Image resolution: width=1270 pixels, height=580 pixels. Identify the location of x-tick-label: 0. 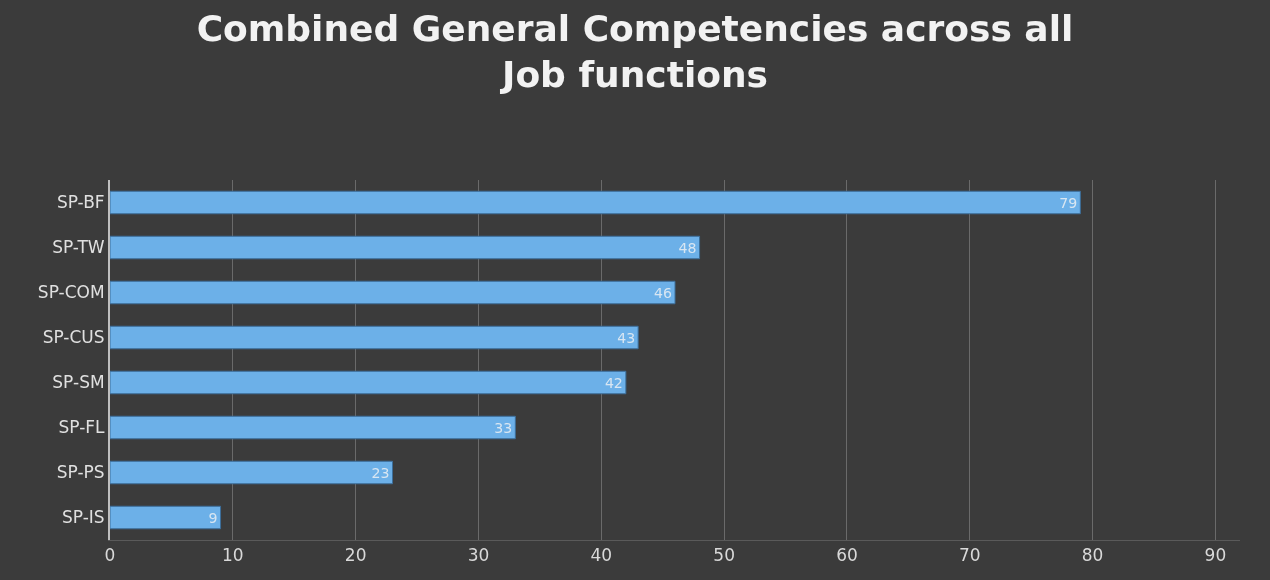
(110, 555).